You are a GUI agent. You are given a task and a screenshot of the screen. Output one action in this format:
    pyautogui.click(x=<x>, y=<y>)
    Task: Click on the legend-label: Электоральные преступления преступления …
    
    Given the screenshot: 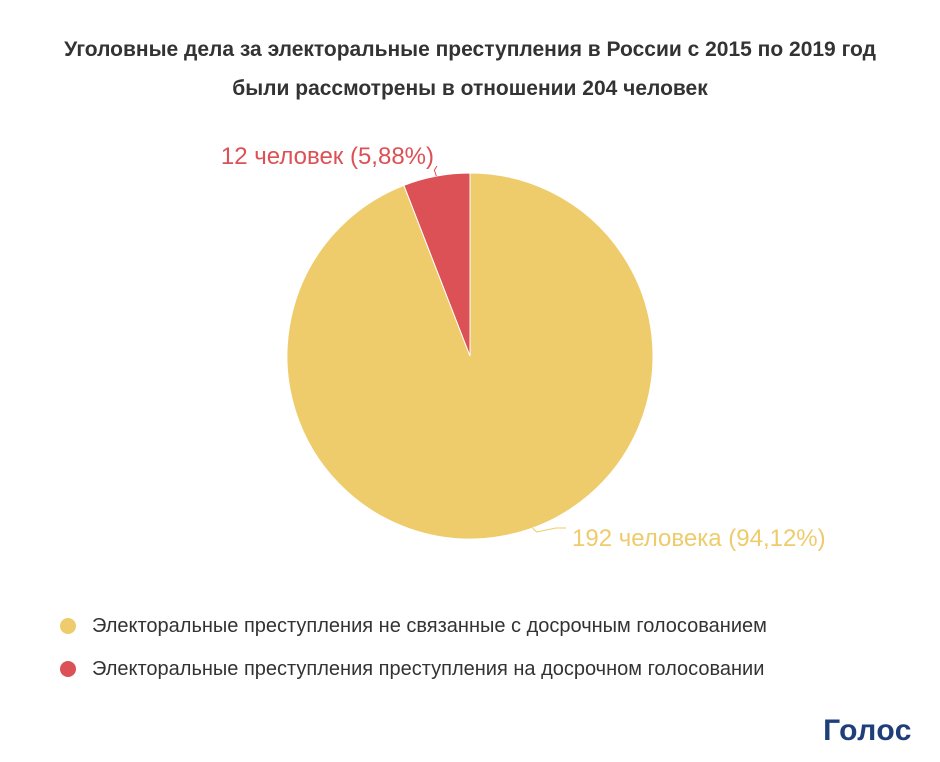 What is the action you would take?
    pyautogui.click(x=428, y=668)
    